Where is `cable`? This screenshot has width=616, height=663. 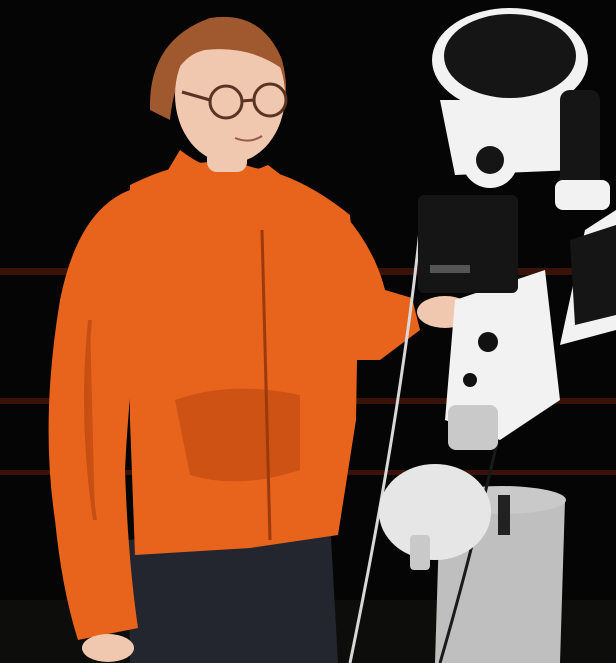 cable is located at coordinates (385, 446).